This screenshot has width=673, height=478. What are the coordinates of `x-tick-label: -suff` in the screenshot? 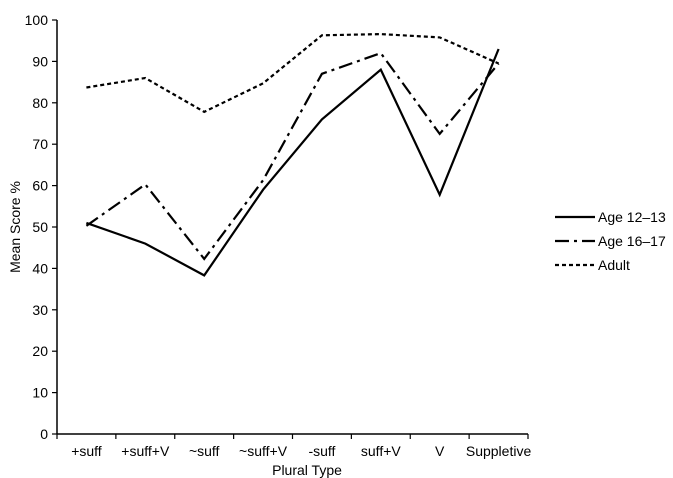 It's located at (321, 451).